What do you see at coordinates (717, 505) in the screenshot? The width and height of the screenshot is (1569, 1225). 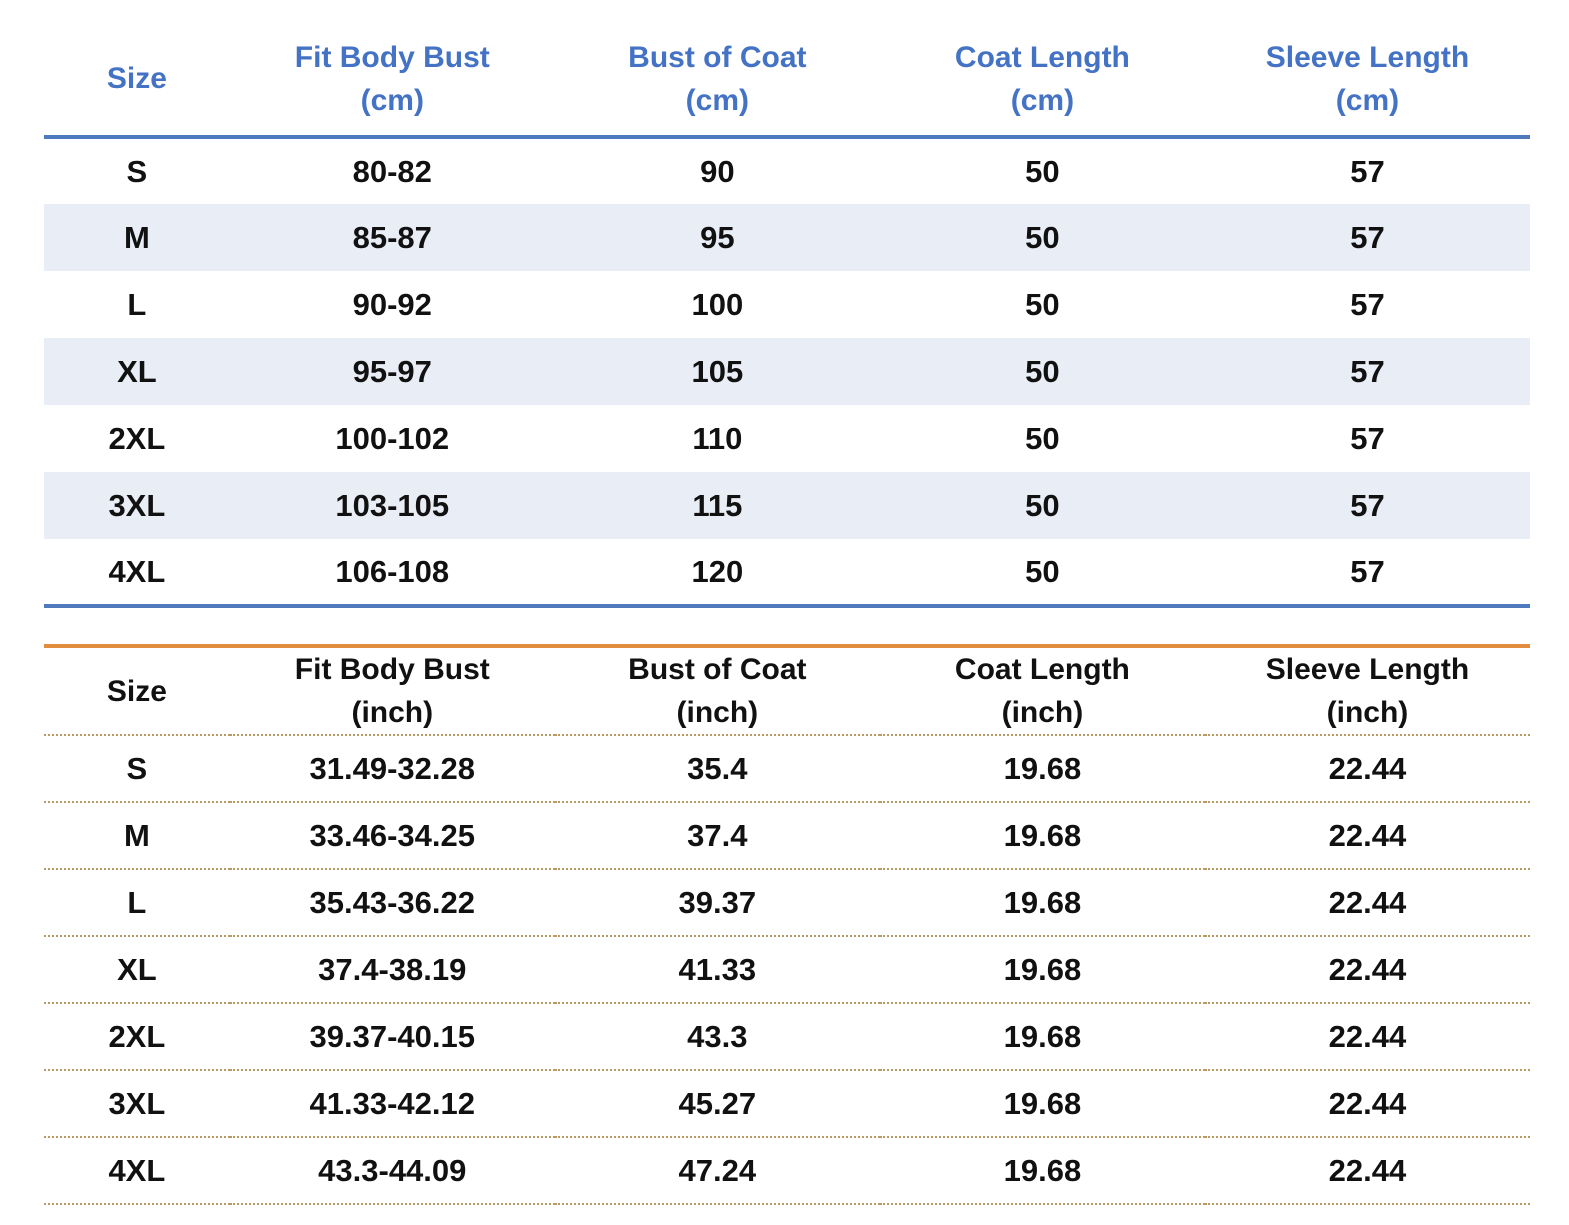 I see `table-cell: 115` at bounding box center [717, 505].